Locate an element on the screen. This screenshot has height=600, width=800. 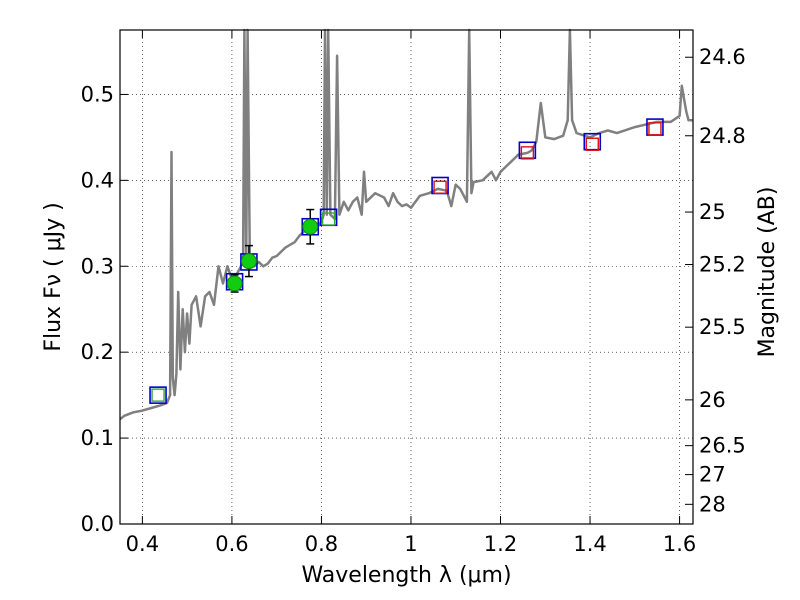
right-tick-label: 26 is located at coordinates (712, 400).